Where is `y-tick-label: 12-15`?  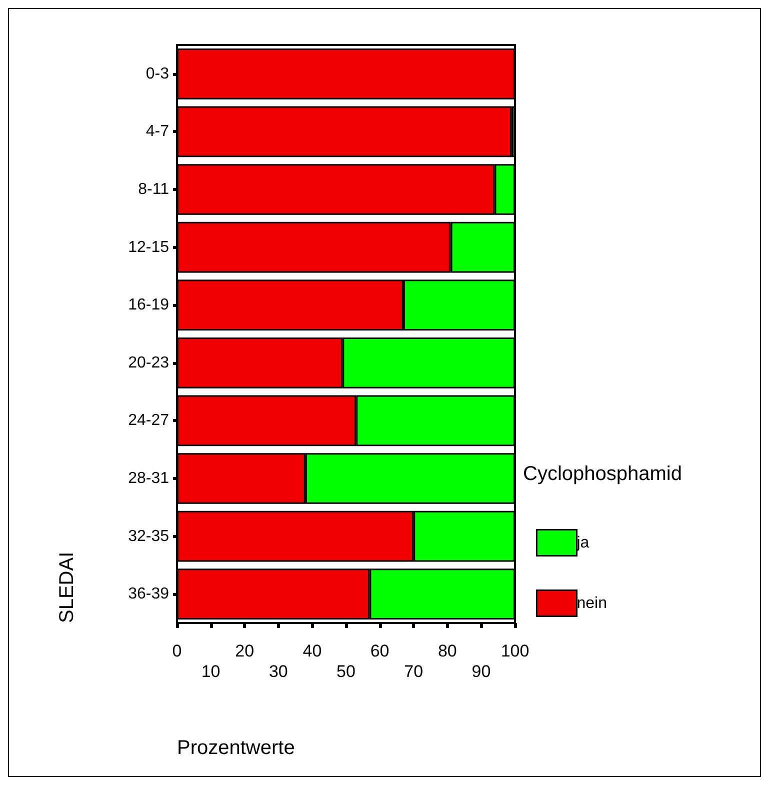 y-tick-label: 12-15 is located at coordinates (149, 247).